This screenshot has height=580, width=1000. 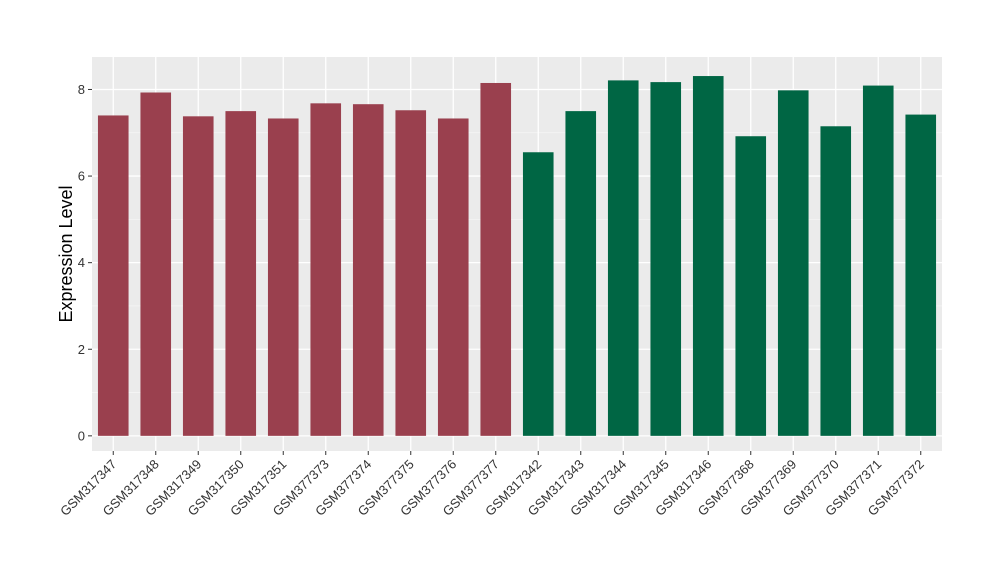 I want to click on bar-gsm317344, so click(x=623, y=258).